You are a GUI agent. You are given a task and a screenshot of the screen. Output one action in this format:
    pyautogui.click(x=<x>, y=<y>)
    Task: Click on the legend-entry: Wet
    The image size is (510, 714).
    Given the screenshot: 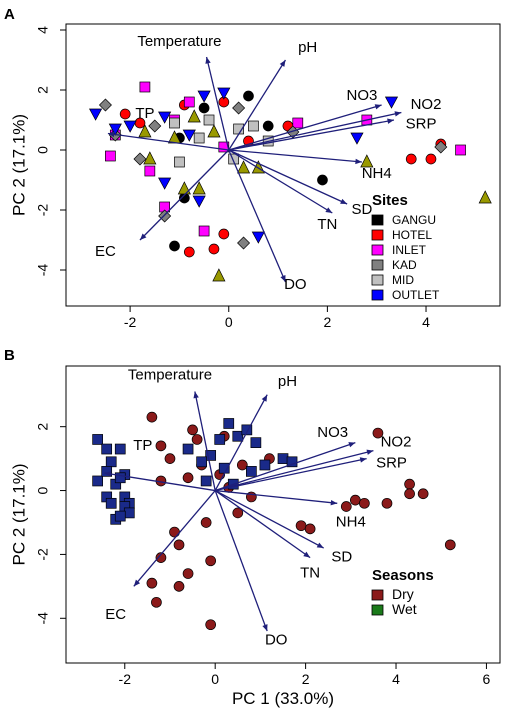 What is the action you would take?
    pyautogui.click(x=404, y=609)
    